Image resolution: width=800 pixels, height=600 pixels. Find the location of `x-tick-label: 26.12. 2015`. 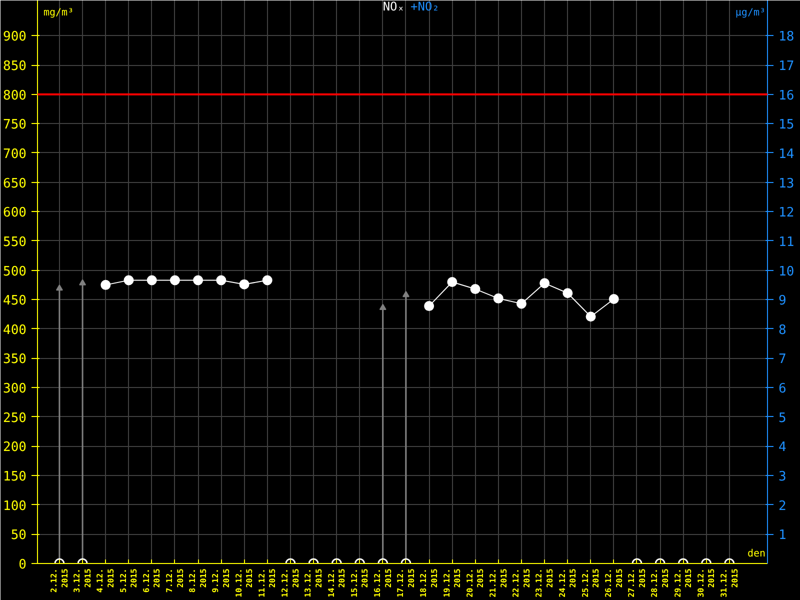

x-tick-label: 26.12. 2015 is located at coordinates (614, 583).